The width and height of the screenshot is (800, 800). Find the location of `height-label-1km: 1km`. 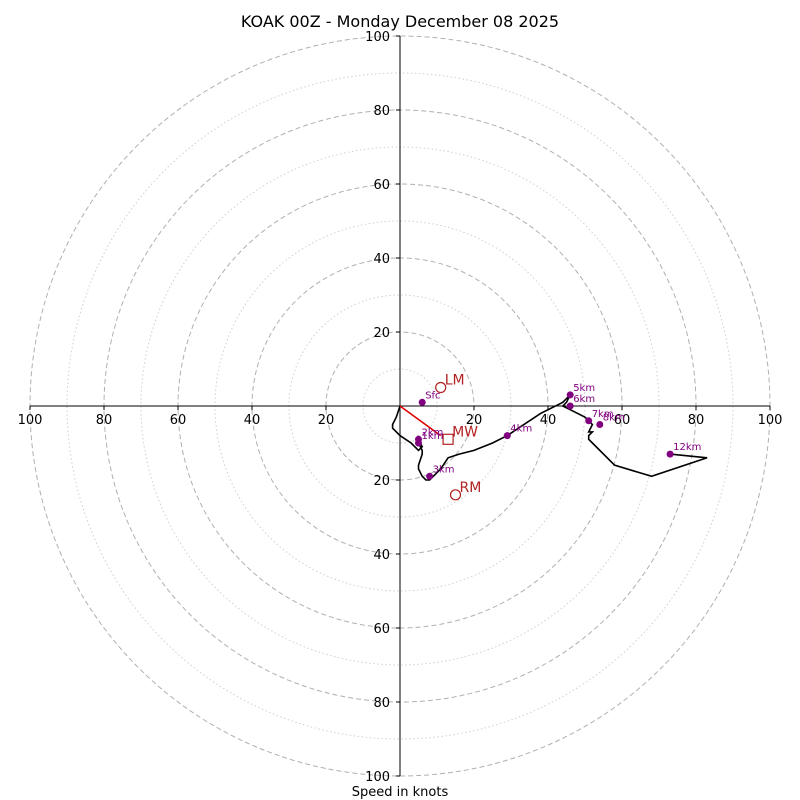

height-label-1km: 1km is located at coordinates (433, 436).